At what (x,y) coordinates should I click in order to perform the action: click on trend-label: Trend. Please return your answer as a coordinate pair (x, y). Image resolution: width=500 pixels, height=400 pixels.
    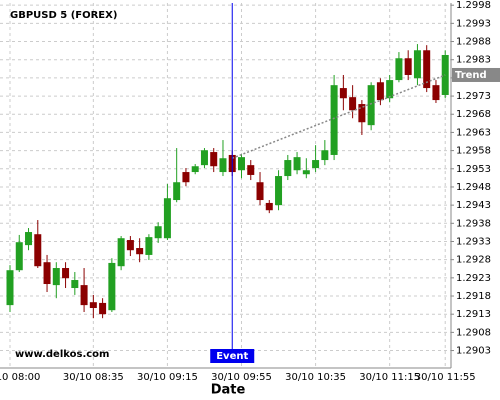
    Looking at the image, I should click on (471, 75).